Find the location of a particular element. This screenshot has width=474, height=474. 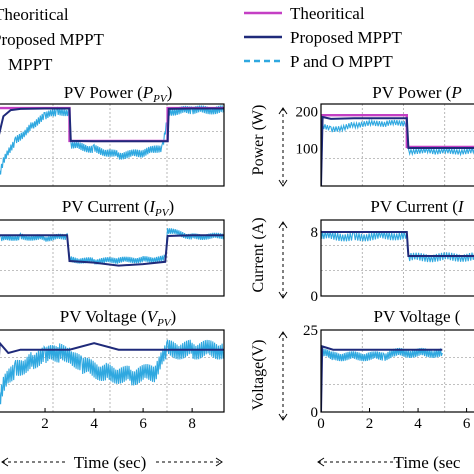

legend-right: Theoritical Proposed MPPT P and O MPPT is located at coordinates (323, 37).